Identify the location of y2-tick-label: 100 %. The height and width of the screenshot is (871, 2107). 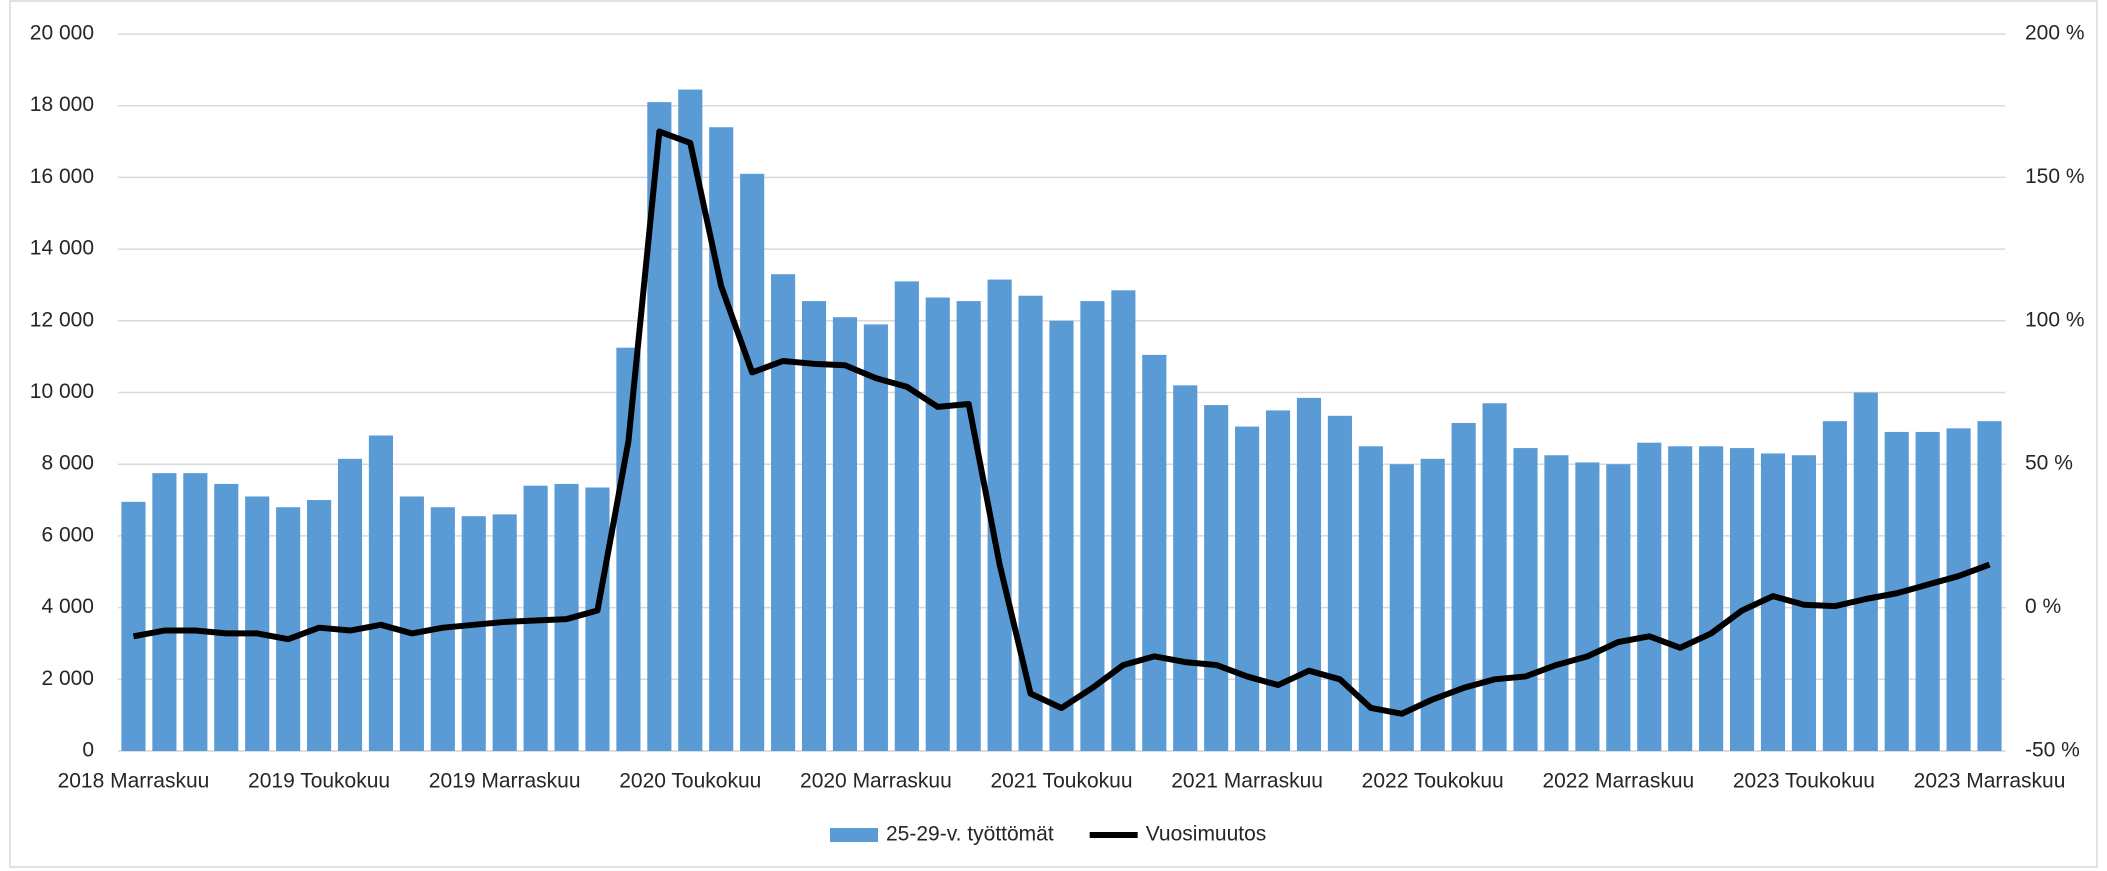
(2055, 319).